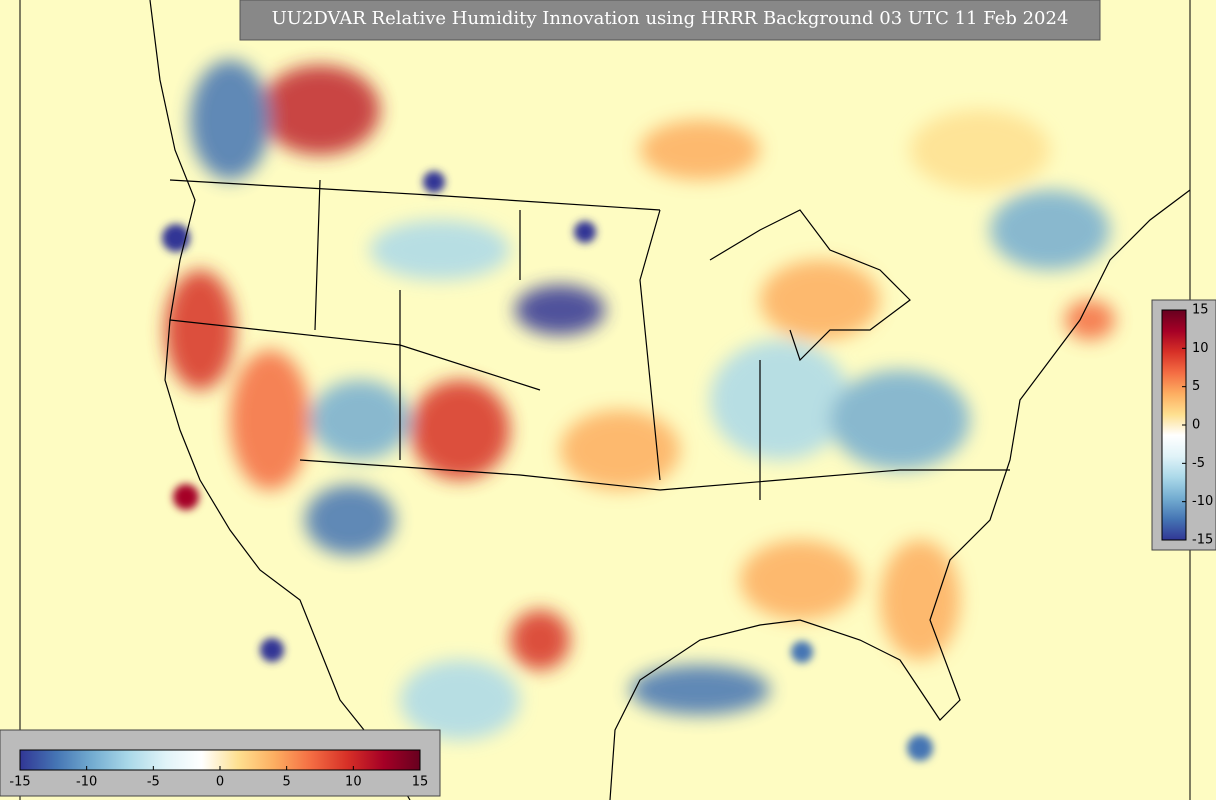 The image size is (1216, 800). I want to click on title-box, so click(670, 20).